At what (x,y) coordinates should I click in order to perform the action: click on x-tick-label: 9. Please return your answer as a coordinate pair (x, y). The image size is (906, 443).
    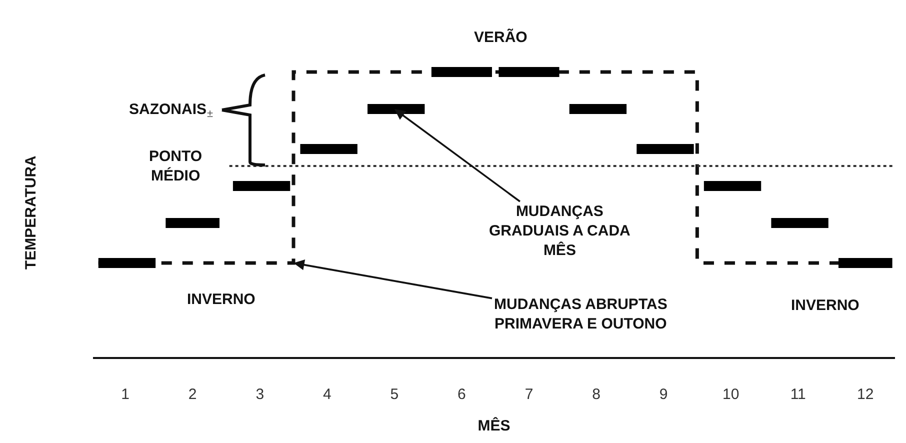
    Looking at the image, I should click on (663, 394).